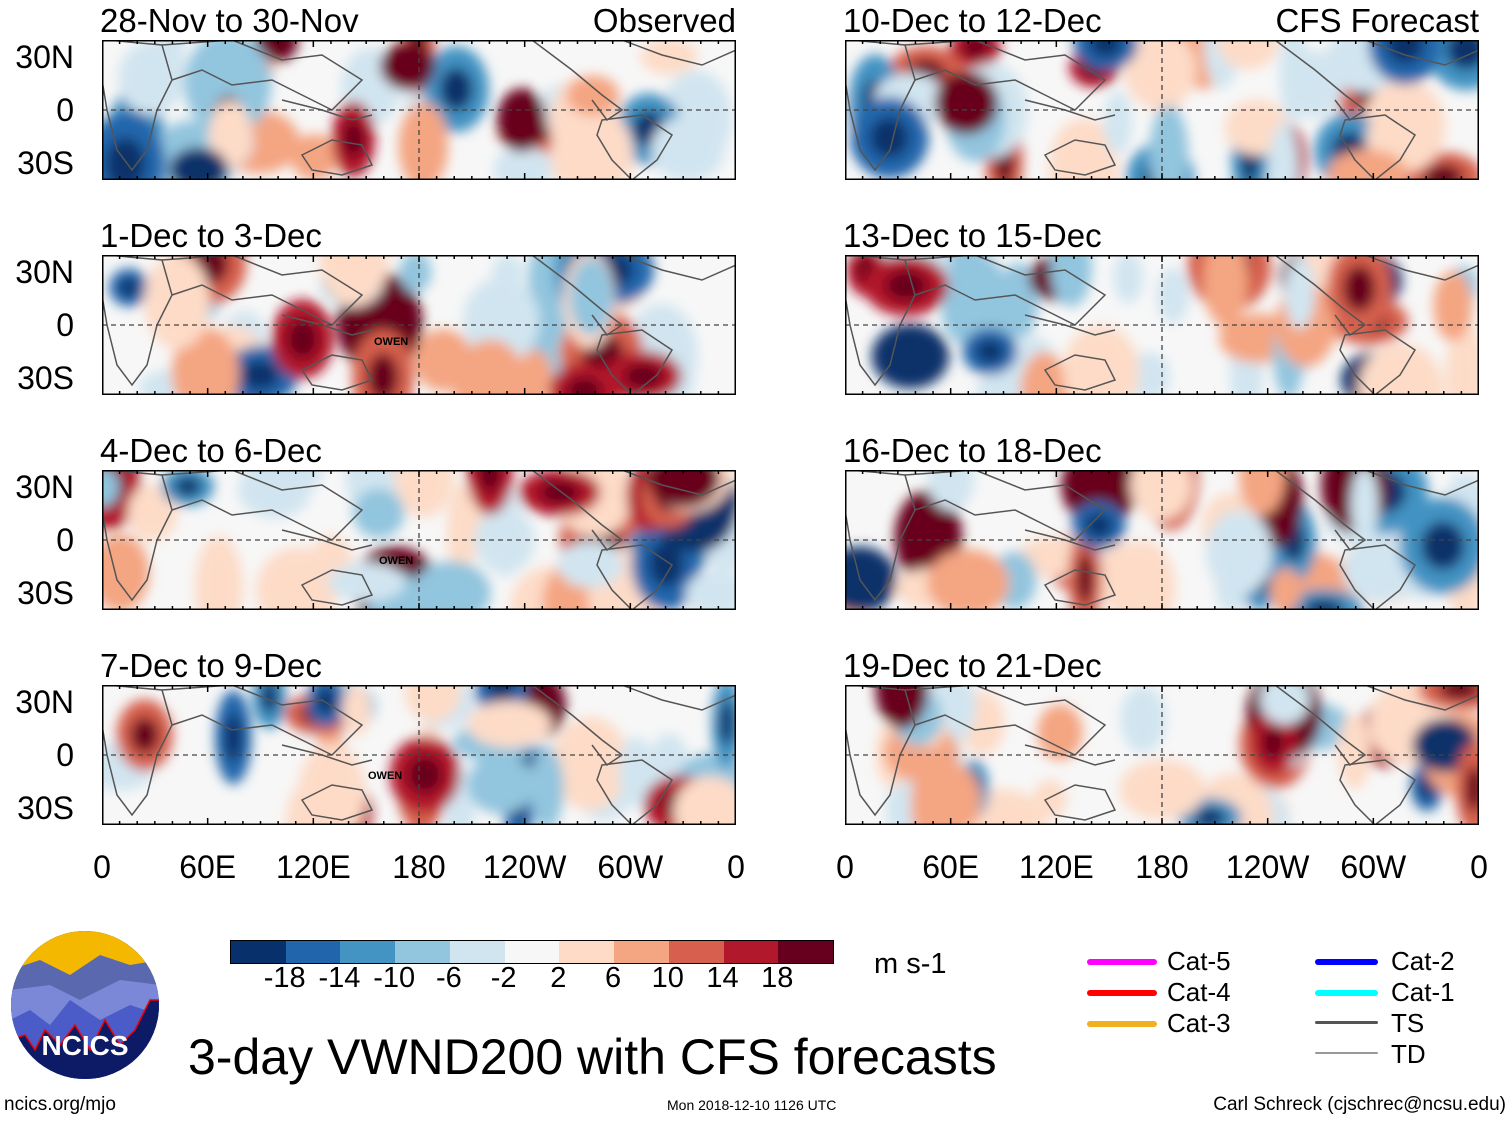 Image resolution: width=1510 pixels, height=1121 pixels. What do you see at coordinates (1359, 1104) in the screenshot?
I see `footer-author: Carl Schreck (cjschrec@ncsu.edu)` at bounding box center [1359, 1104].